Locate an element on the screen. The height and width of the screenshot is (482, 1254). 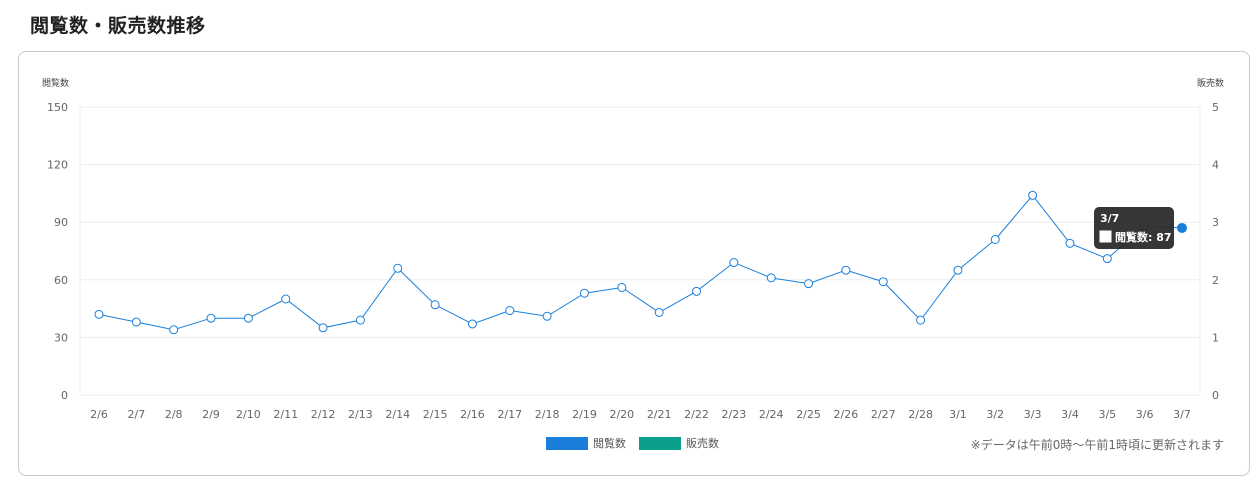
x-tick-label: 2/15 is located at coordinates (435, 414).